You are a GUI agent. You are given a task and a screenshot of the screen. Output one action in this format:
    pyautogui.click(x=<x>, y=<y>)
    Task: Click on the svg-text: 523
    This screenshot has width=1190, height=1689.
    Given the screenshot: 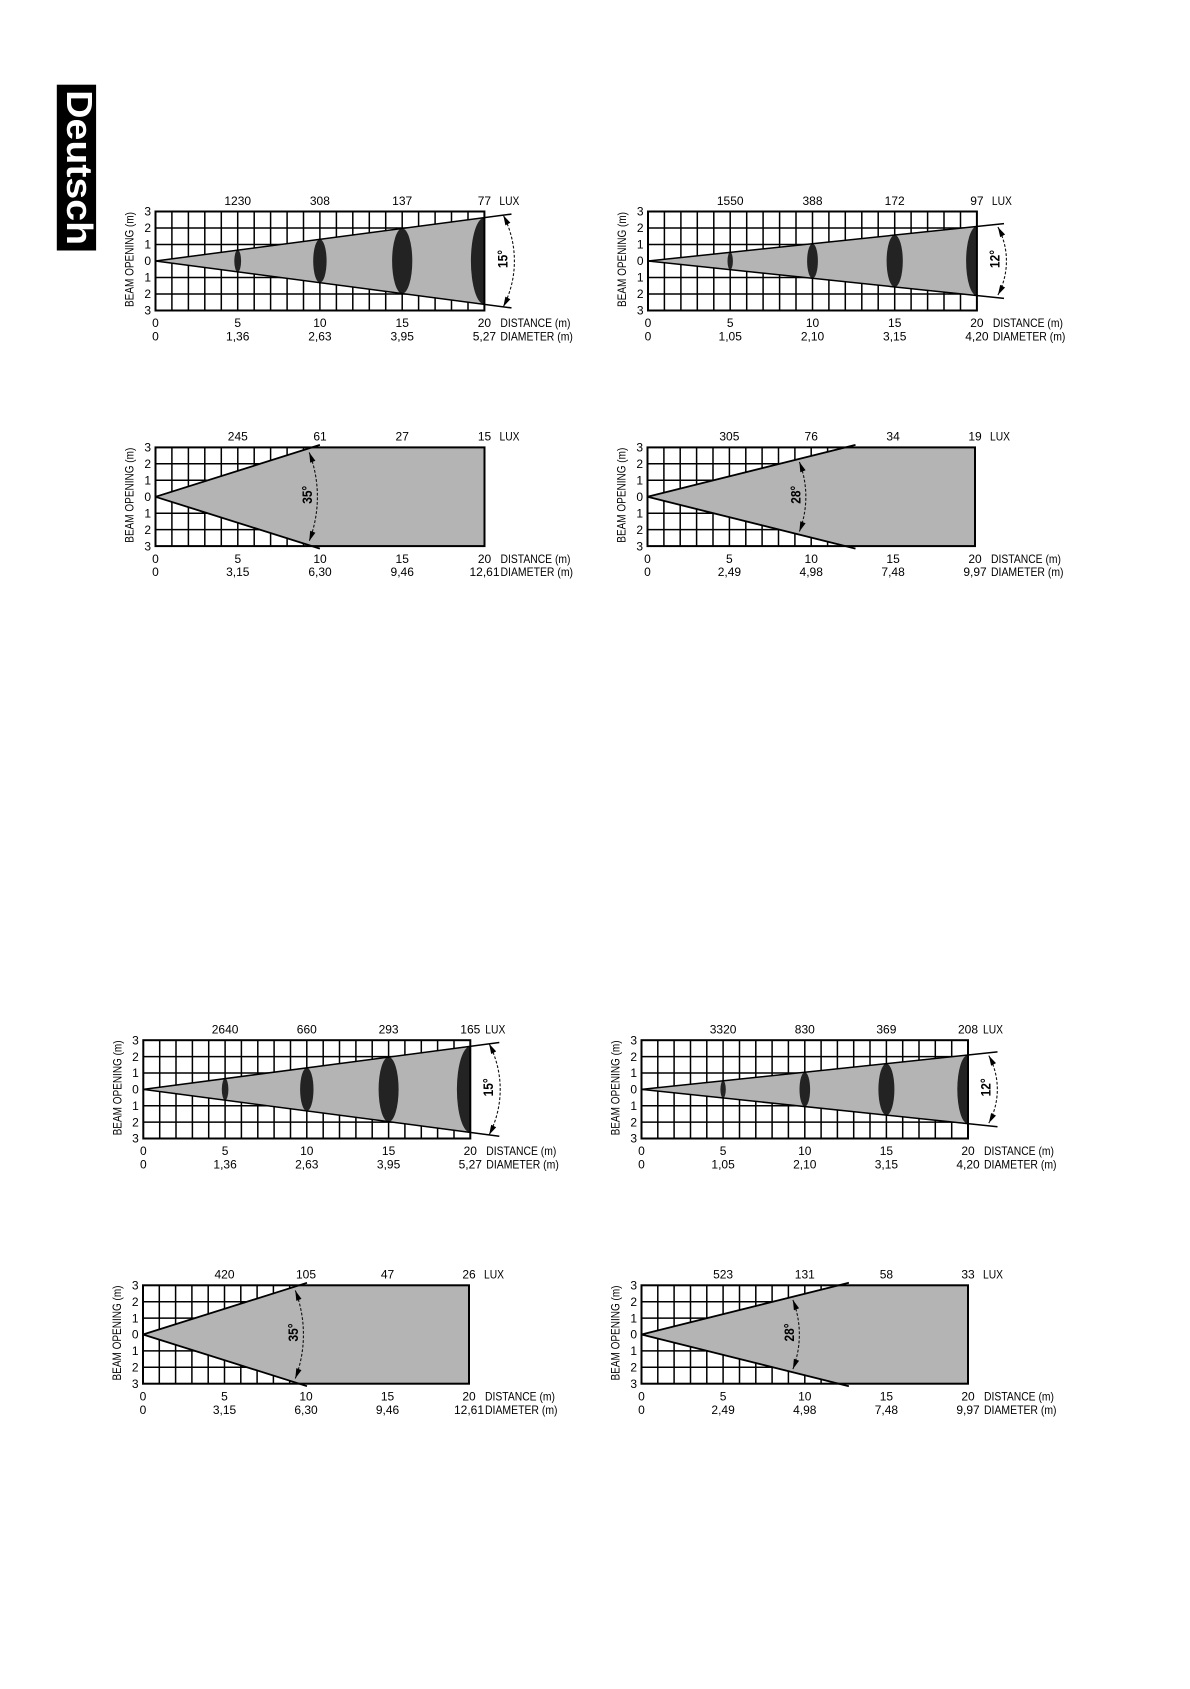 What is the action you would take?
    pyautogui.click(x=723, y=1275)
    